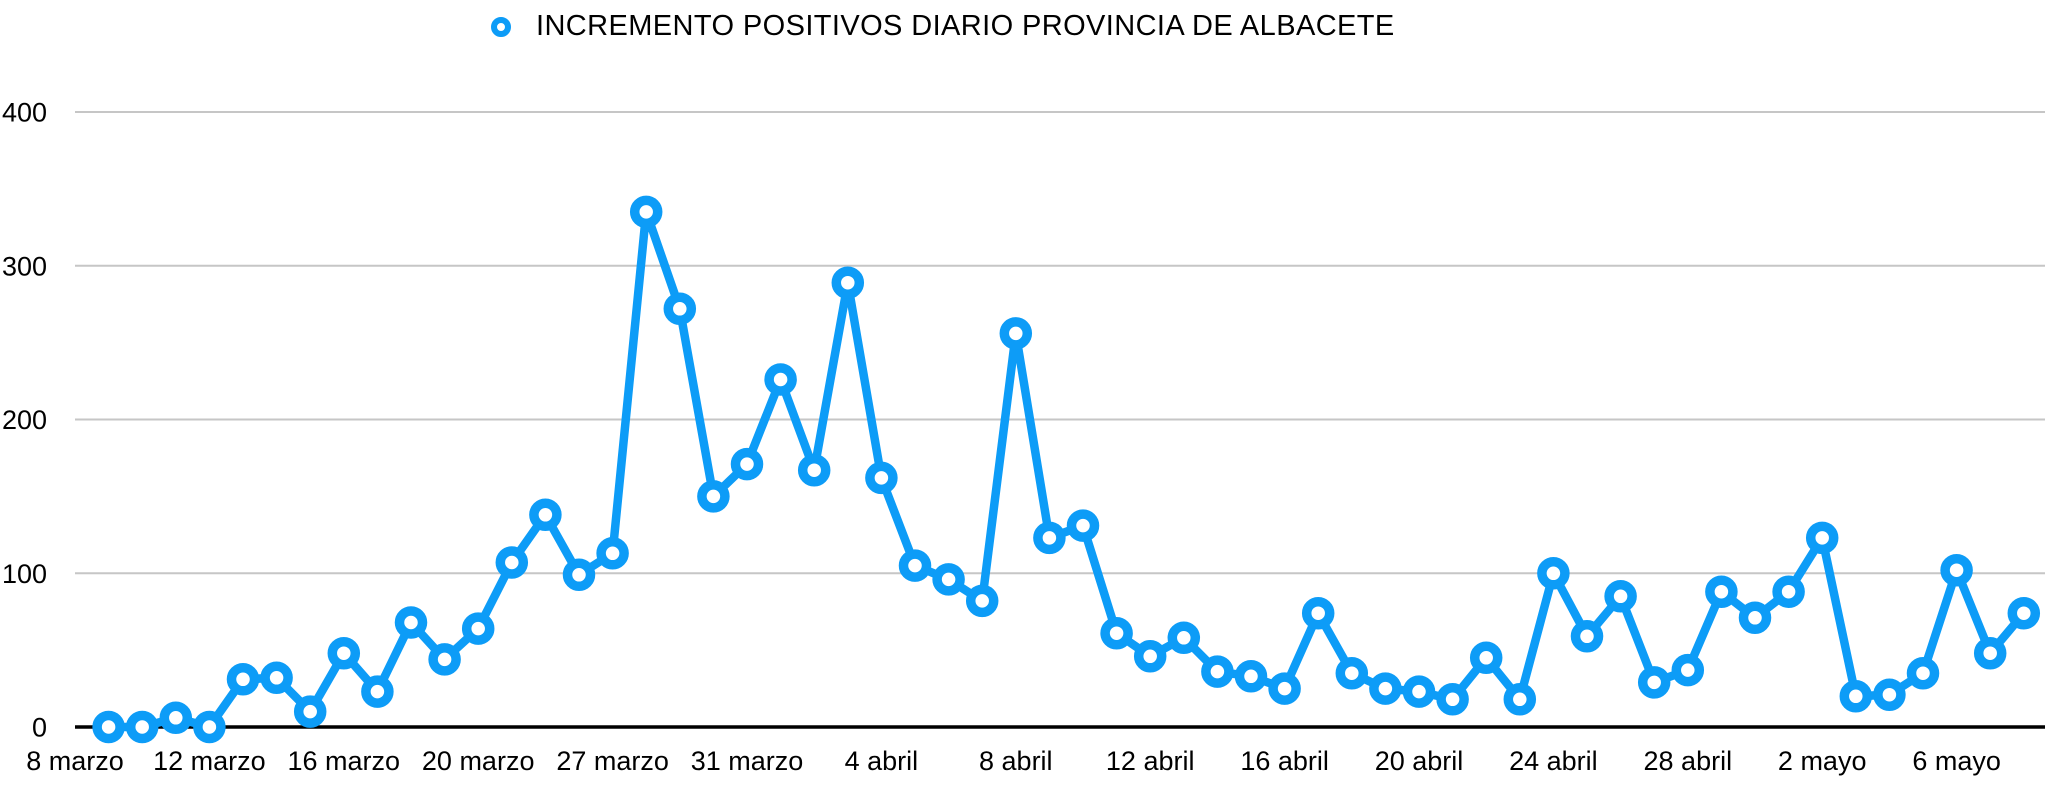 Image resolution: width=2060 pixels, height=800 pixels. What do you see at coordinates (75, 761) in the screenshot?
I see `x-tick-label: 8 marzo` at bounding box center [75, 761].